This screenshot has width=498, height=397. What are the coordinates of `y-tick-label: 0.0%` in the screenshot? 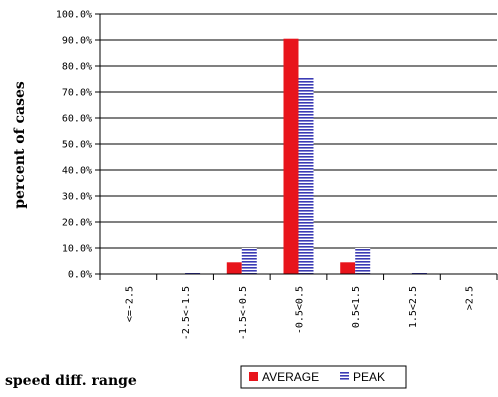 It's located at (80, 275).